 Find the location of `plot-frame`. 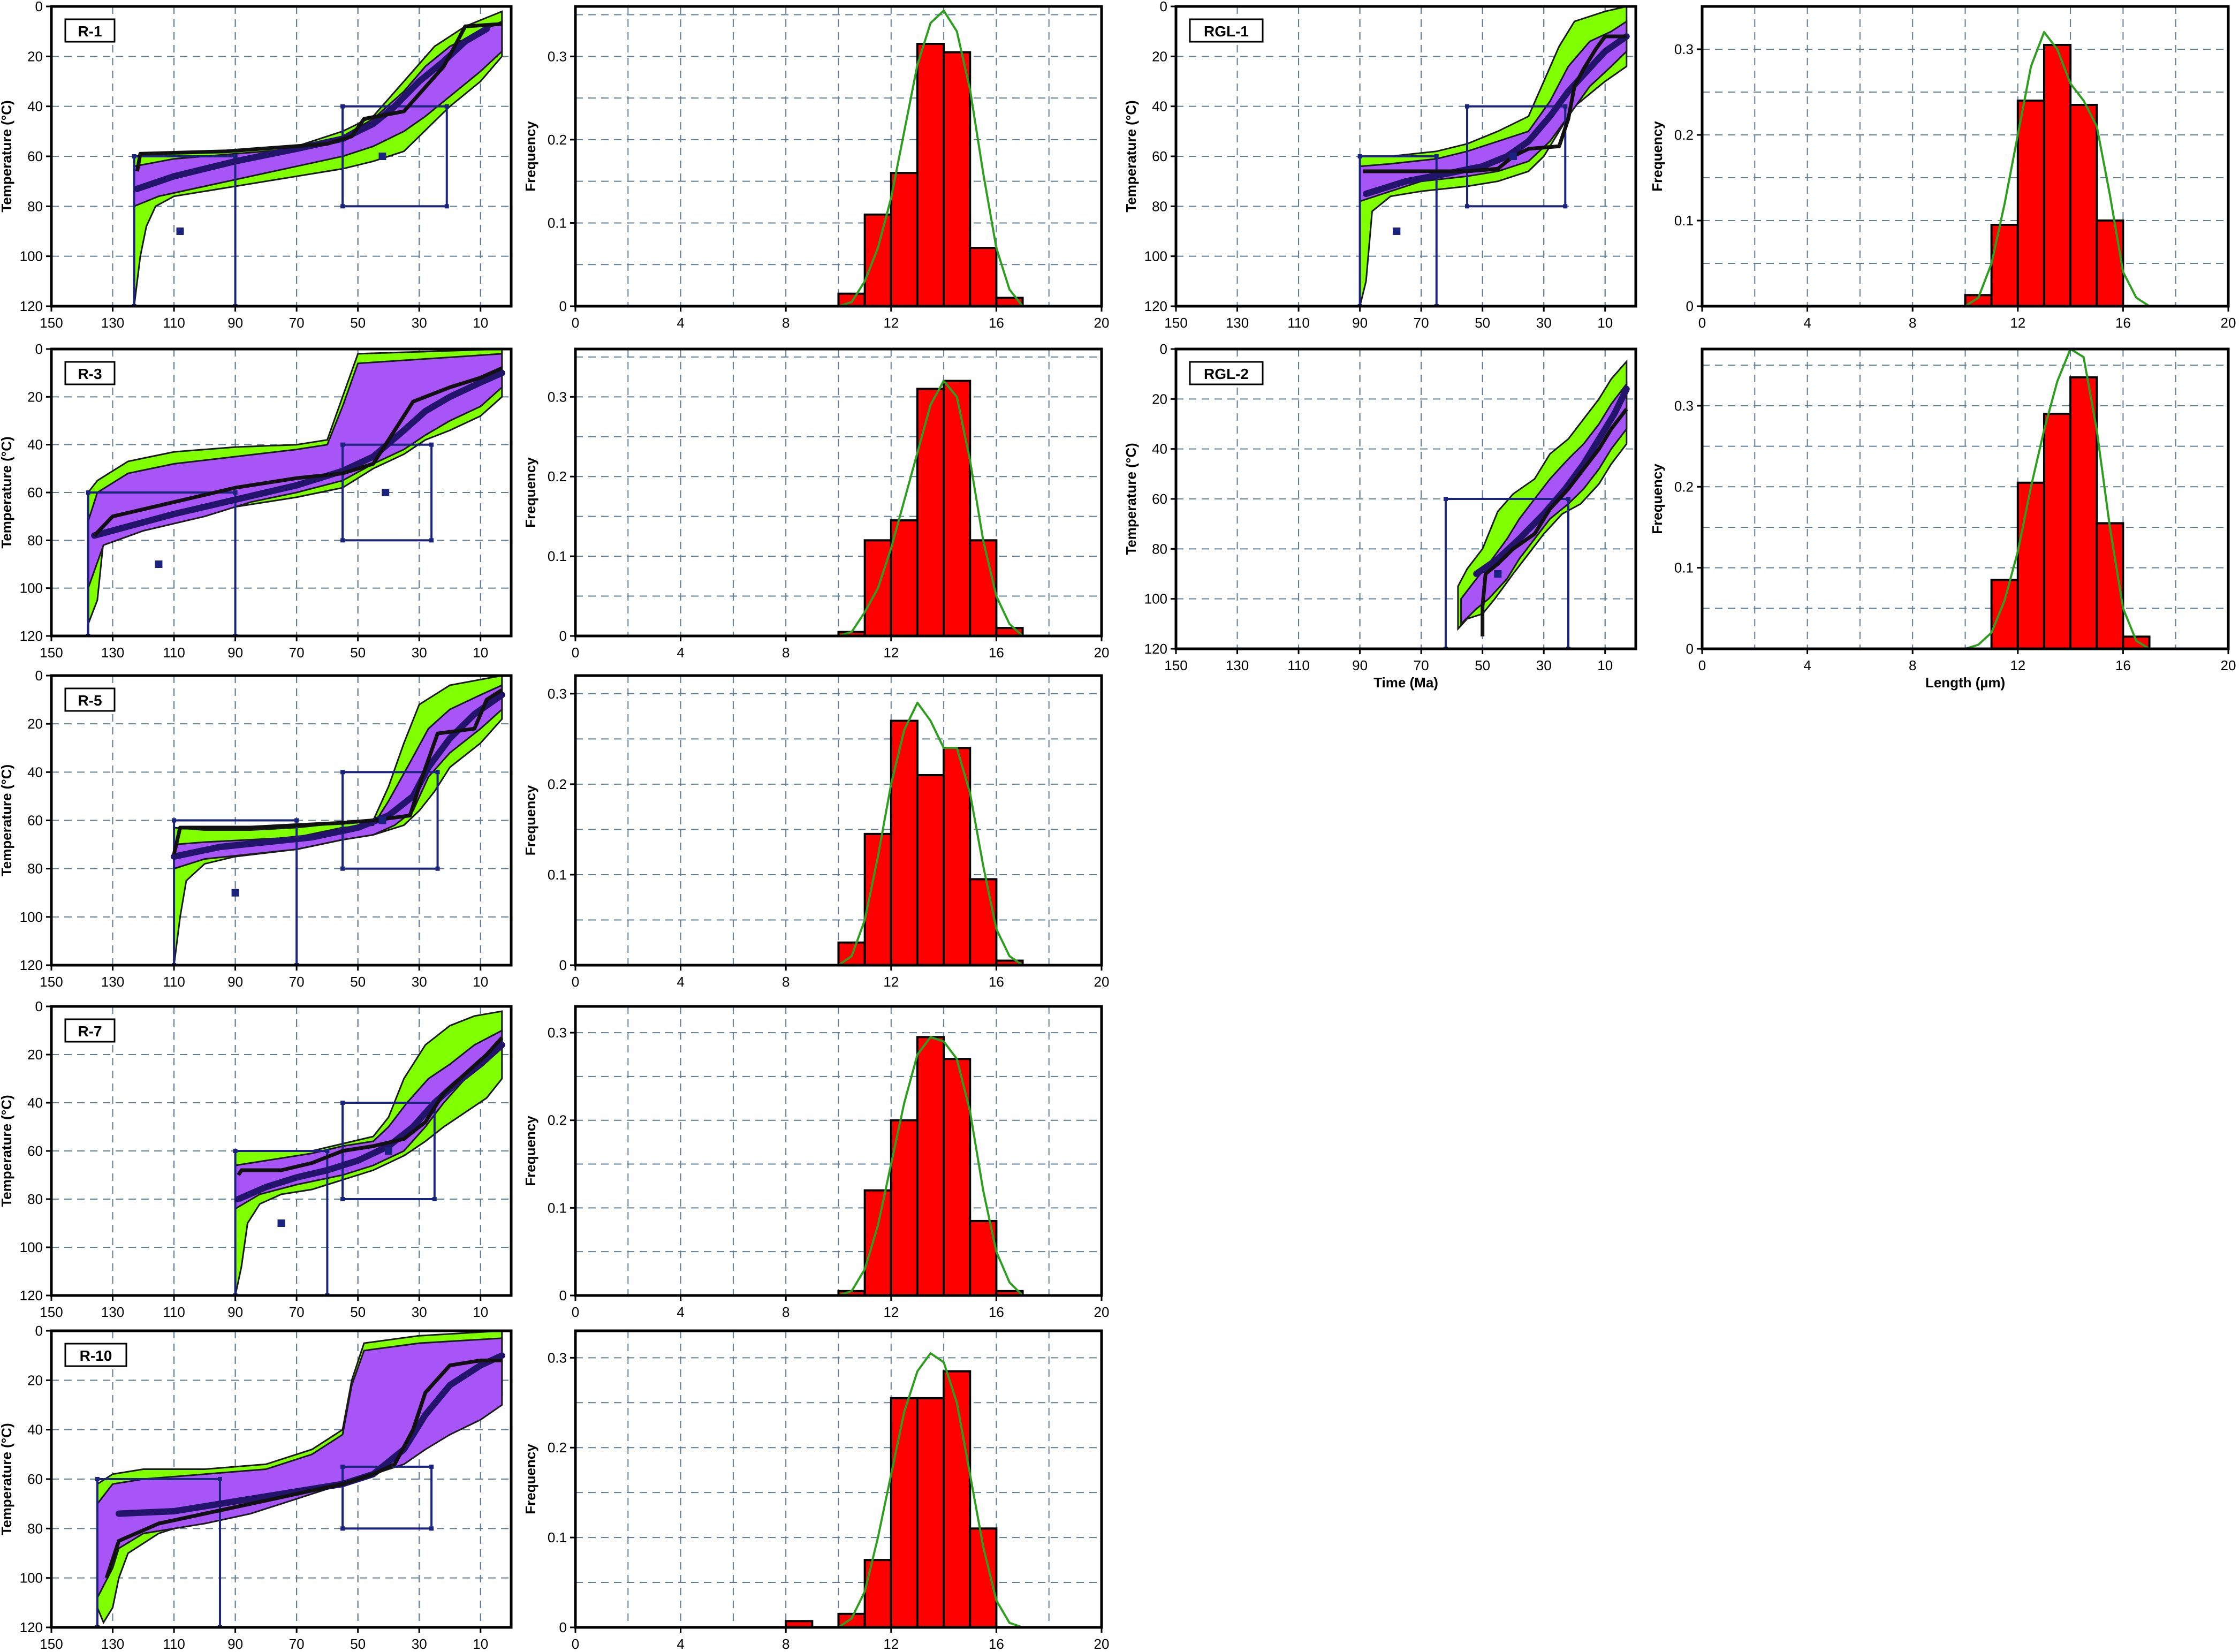

plot-frame is located at coordinates (839, 1151).